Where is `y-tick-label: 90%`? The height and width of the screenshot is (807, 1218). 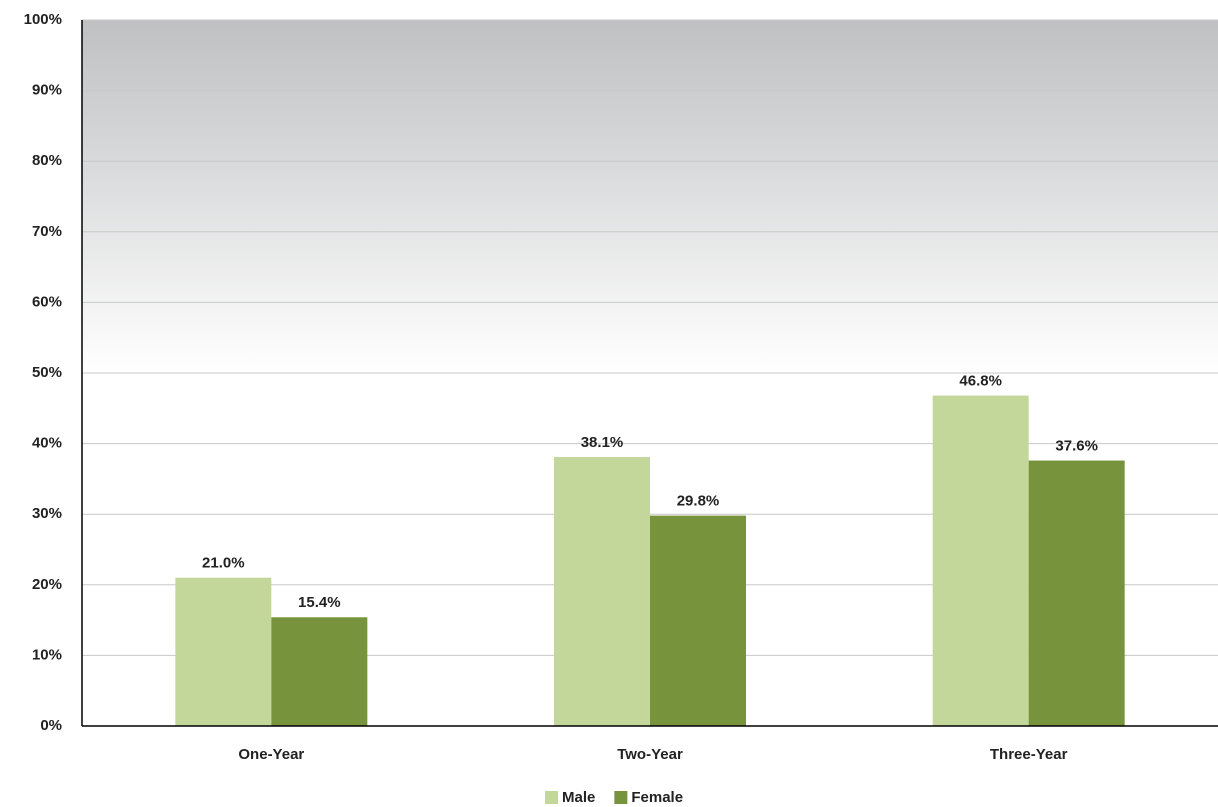
y-tick-label: 90% is located at coordinates (47, 90).